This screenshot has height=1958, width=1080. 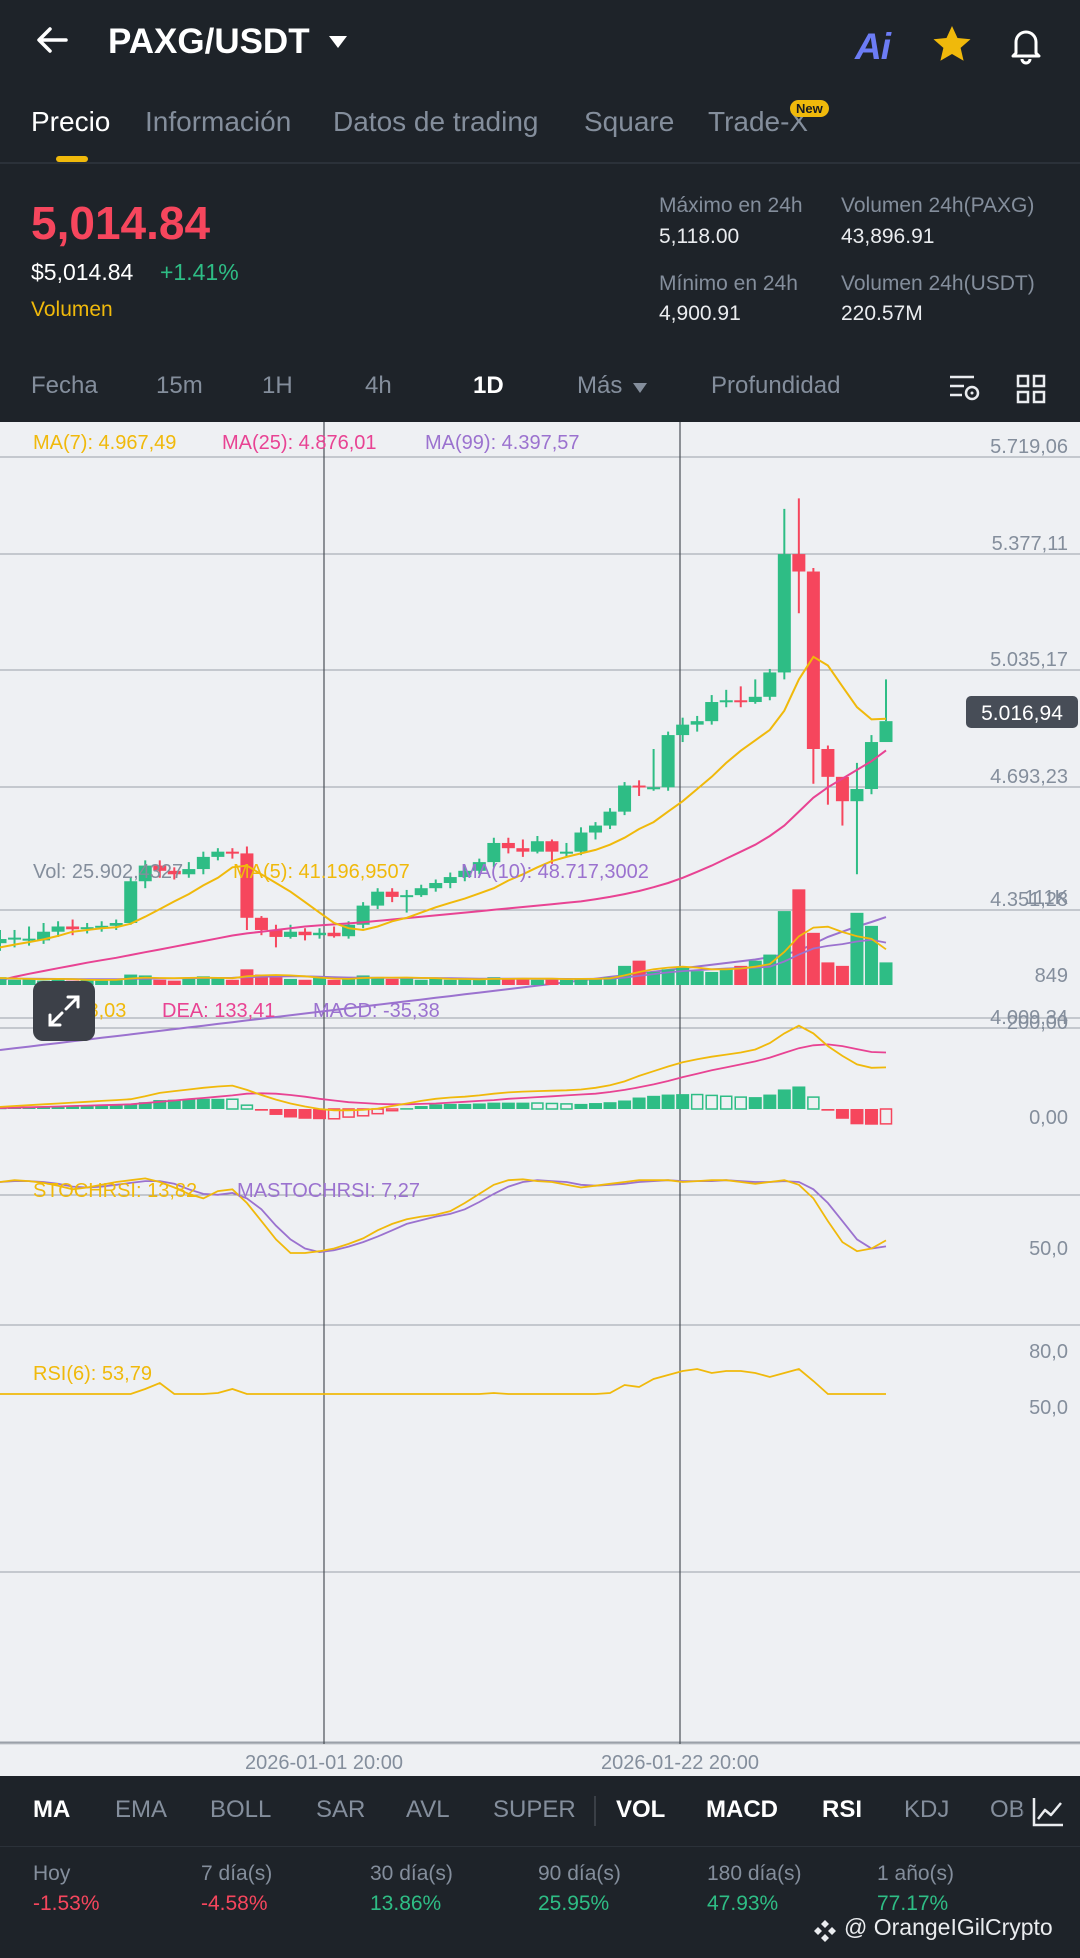 What do you see at coordinates (641, 1809) in the screenshot?
I see `indicator-vol: VOL` at bounding box center [641, 1809].